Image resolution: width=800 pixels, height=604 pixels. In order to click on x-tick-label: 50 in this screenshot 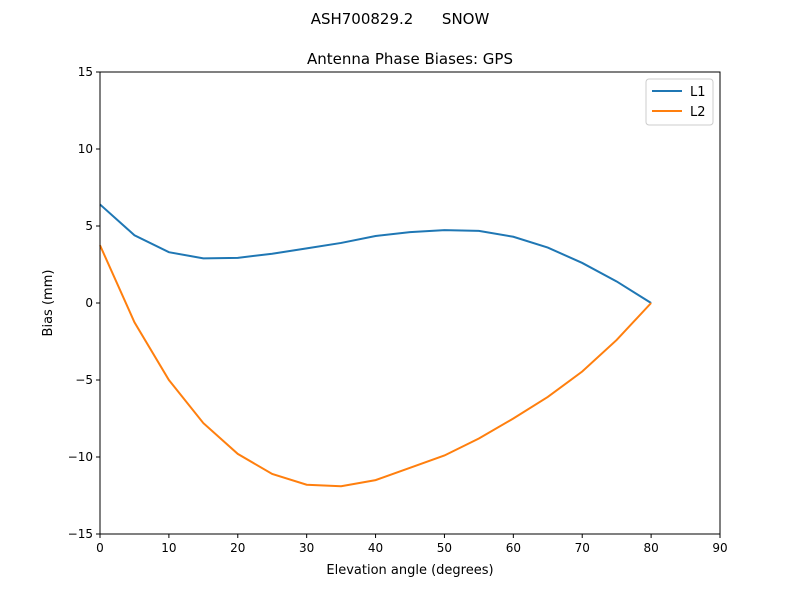, I will do `click(444, 548)`.